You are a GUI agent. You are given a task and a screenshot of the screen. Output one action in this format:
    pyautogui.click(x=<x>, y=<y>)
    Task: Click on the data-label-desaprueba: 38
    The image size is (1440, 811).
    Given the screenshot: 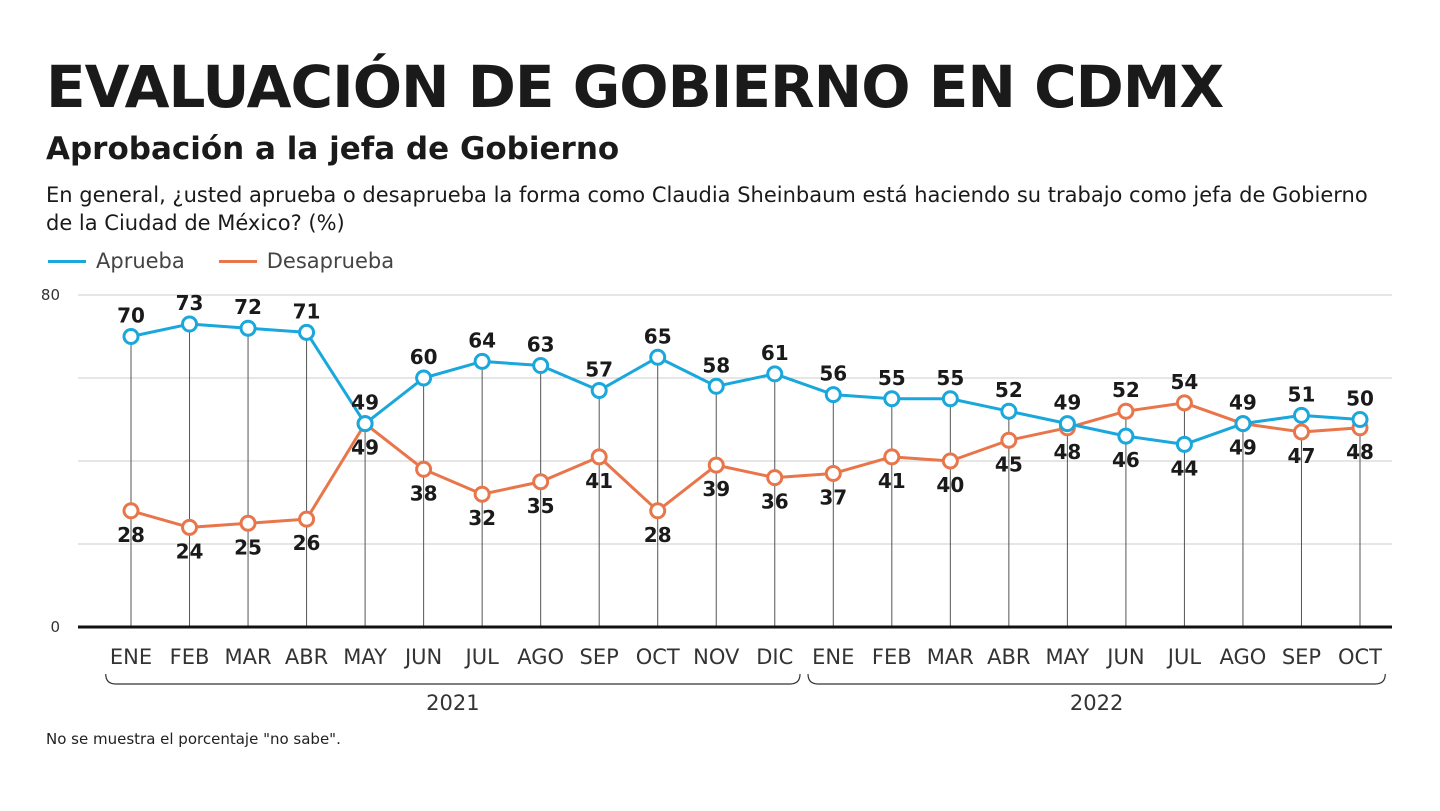 What is the action you would take?
    pyautogui.click(x=424, y=493)
    